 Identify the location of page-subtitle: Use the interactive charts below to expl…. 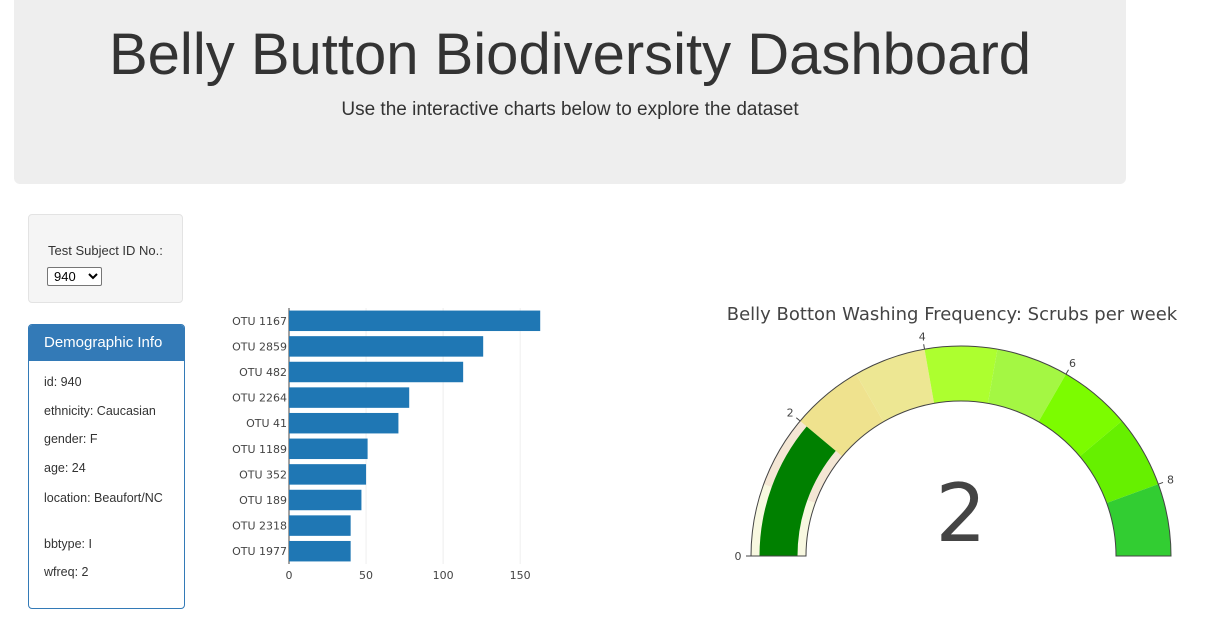
(570, 109).